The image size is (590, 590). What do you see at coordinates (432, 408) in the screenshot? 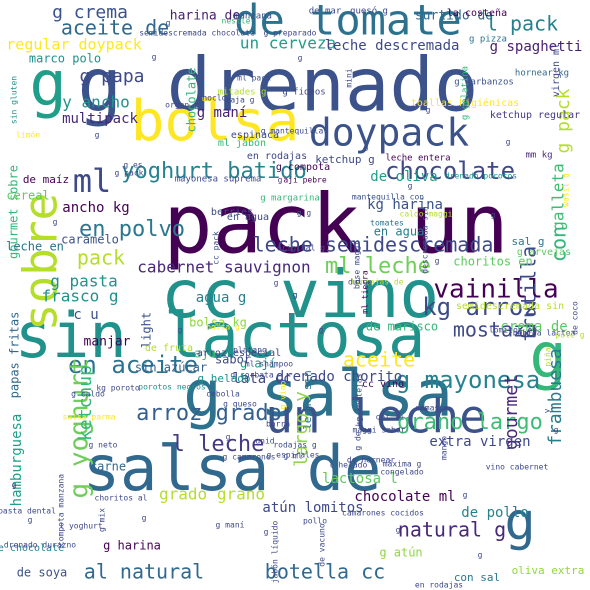
I see `cloud-word: damasco` at bounding box center [432, 408].